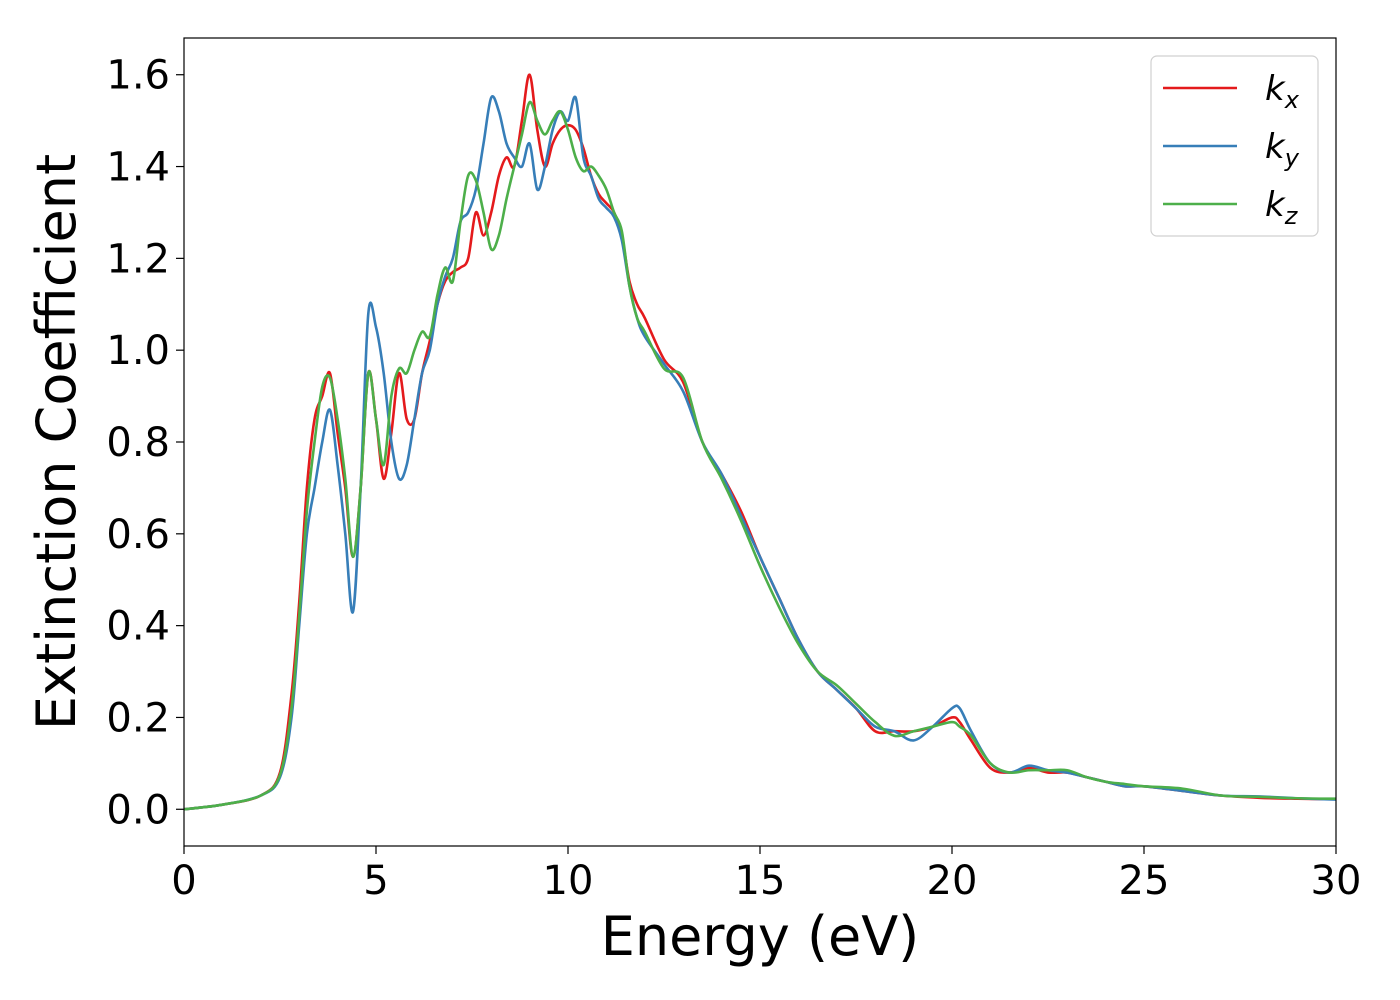 This screenshot has height=1000, width=1400. I want to click on x-tick-label: 5, so click(375, 881).